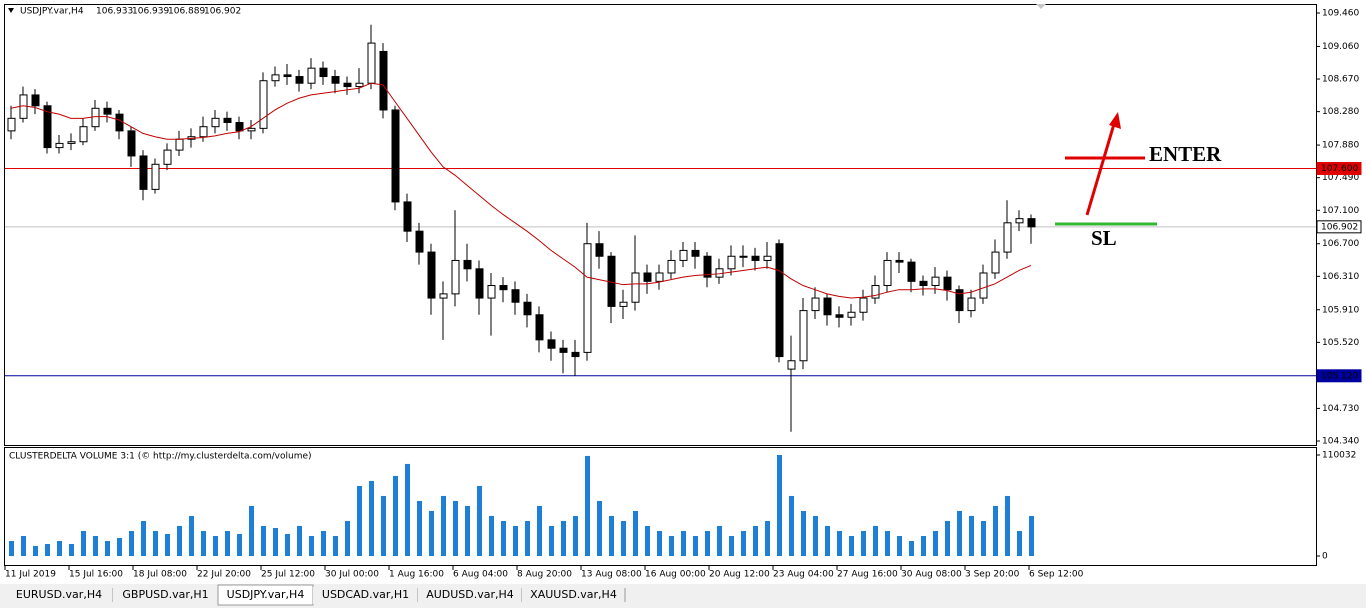 The width and height of the screenshot is (1366, 608). I want to click on x-tick-label: 30 Aug 08:00, so click(931, 575).